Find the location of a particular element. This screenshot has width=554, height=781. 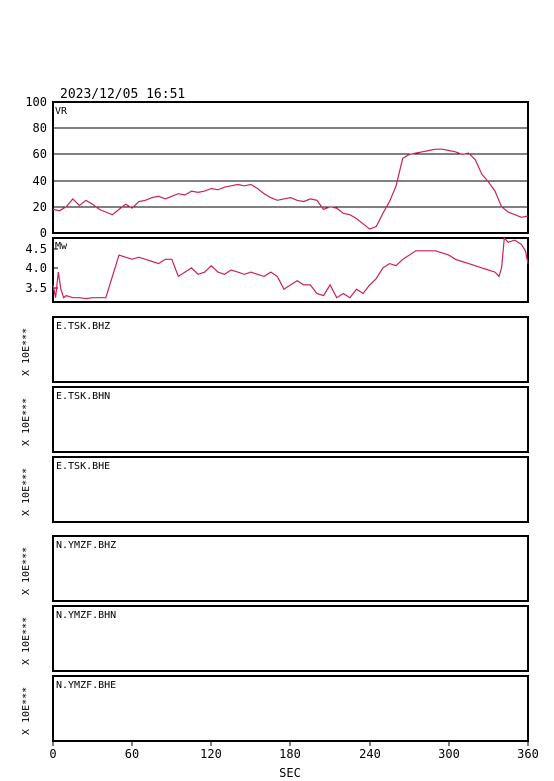

trace-panel-bhn-ymzf: N.YMZF.BHN X 10E*** is located at coordinates (275, 638).